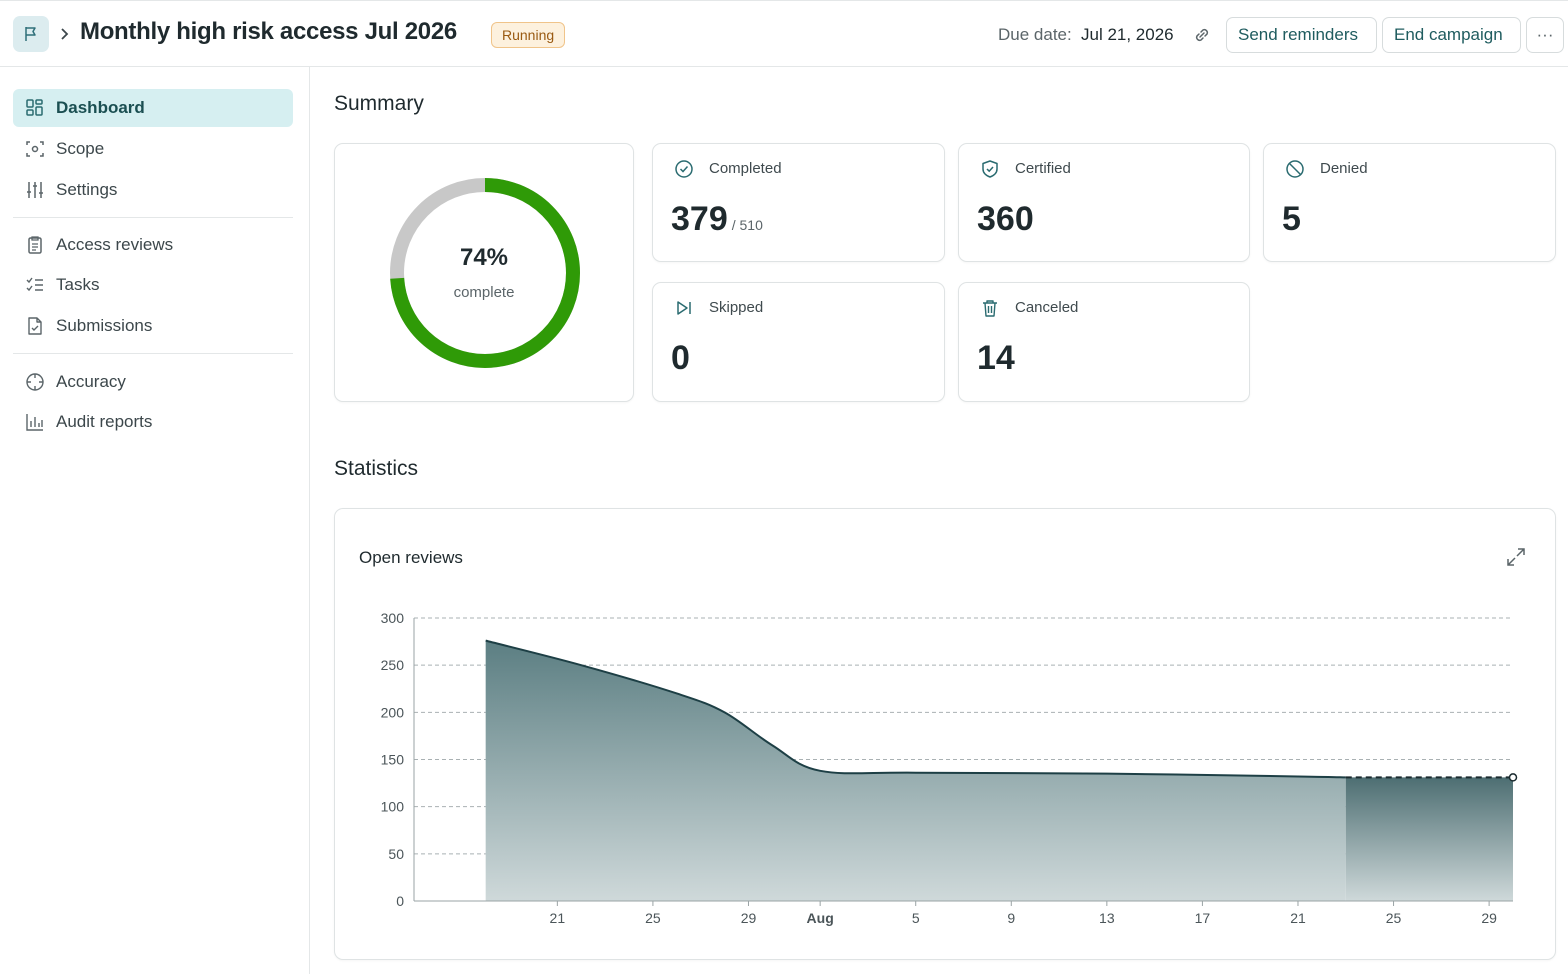 The image size is (1568, 974). What do you see at coordinates (400, 901) in the screenshot?
I see `y-tick-label: 0` at bounding box center [400, 901].